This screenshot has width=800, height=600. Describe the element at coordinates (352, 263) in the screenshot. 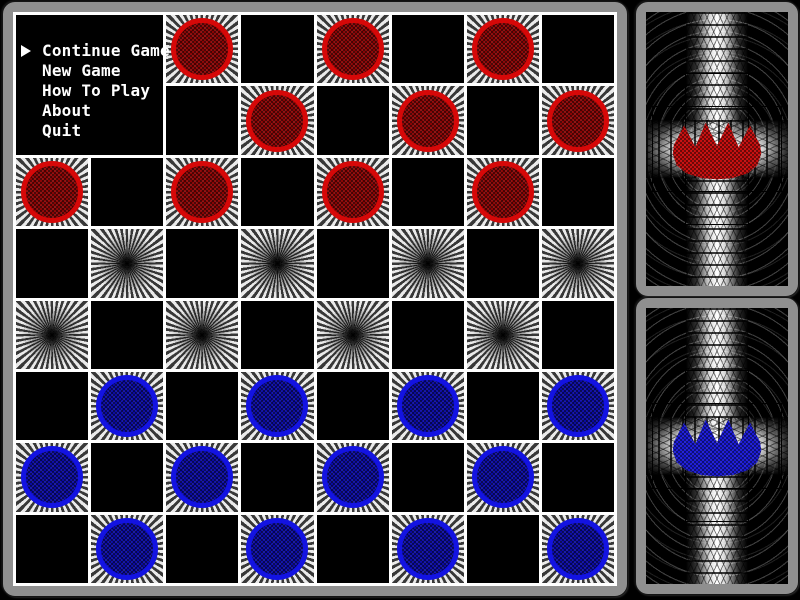

I see `board-square-r4c5` at that location.